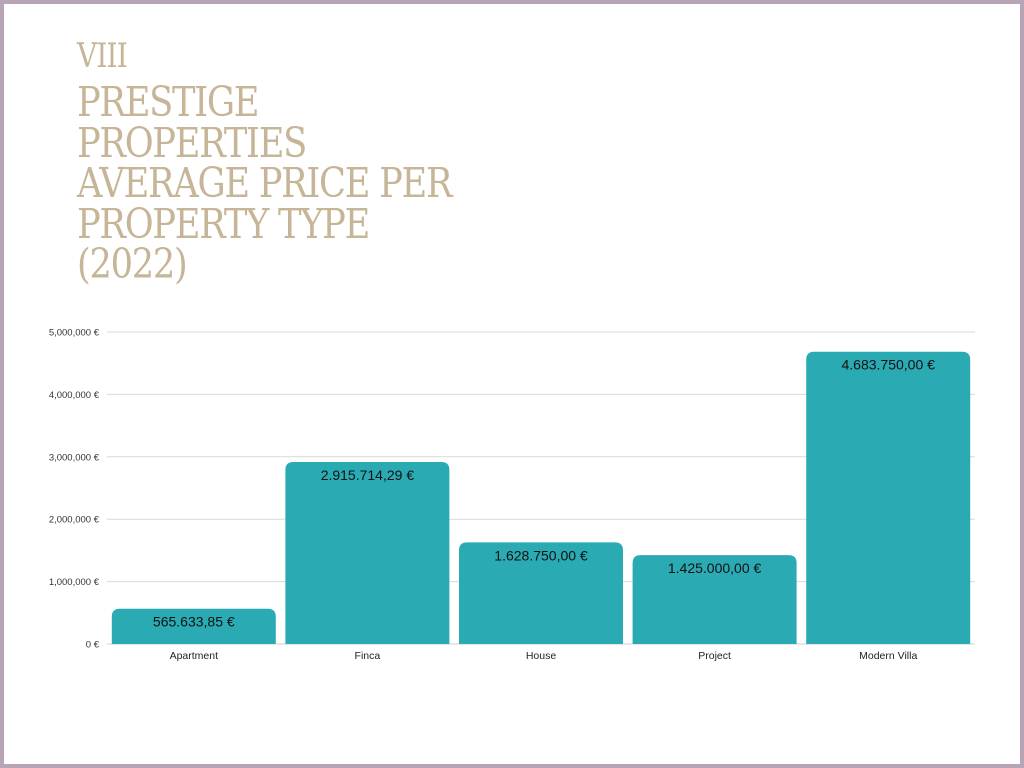  Describe the element at coordinates (541, 555) in the screenshot. I see `bar-value-label: 1.628.750,00 €` at that location.